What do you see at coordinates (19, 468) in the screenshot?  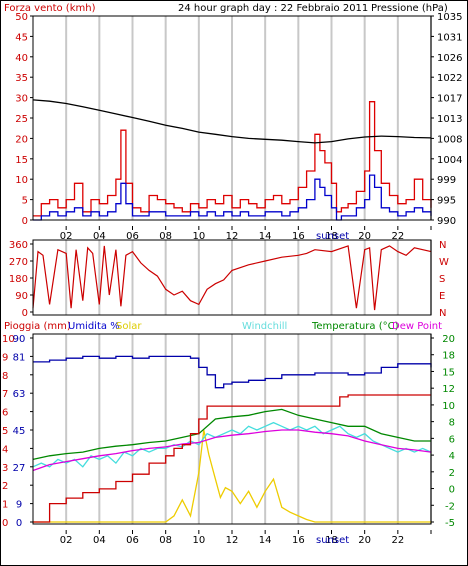 I see `humidity-tick-label: 27` at bounding box center [19, 468].